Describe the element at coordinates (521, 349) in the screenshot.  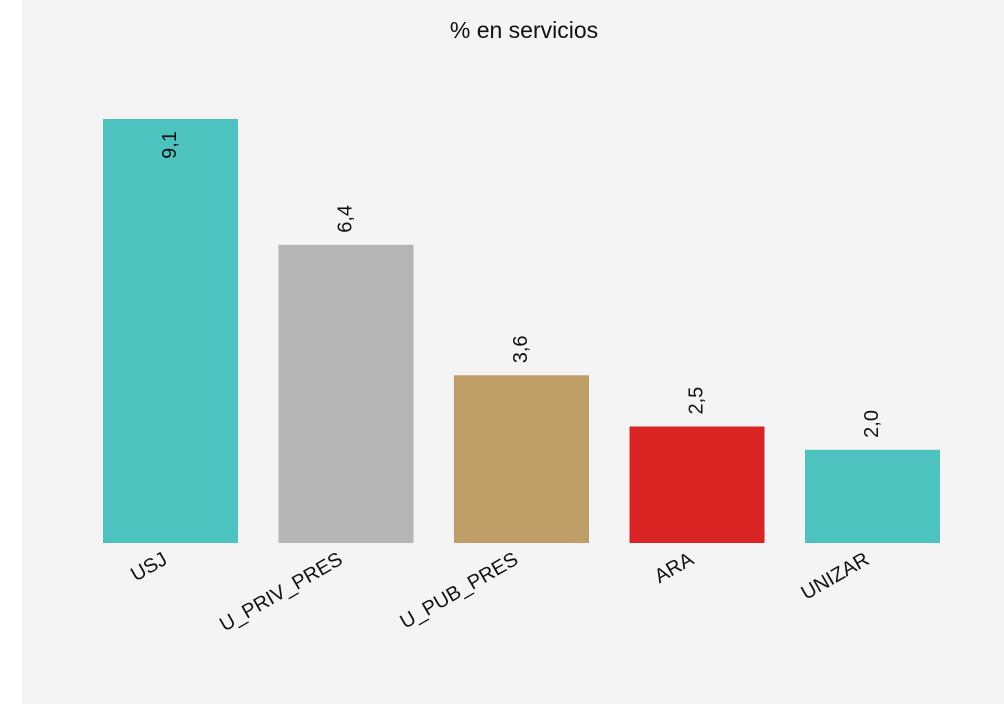
I see `value-label: 3,6` at that location.